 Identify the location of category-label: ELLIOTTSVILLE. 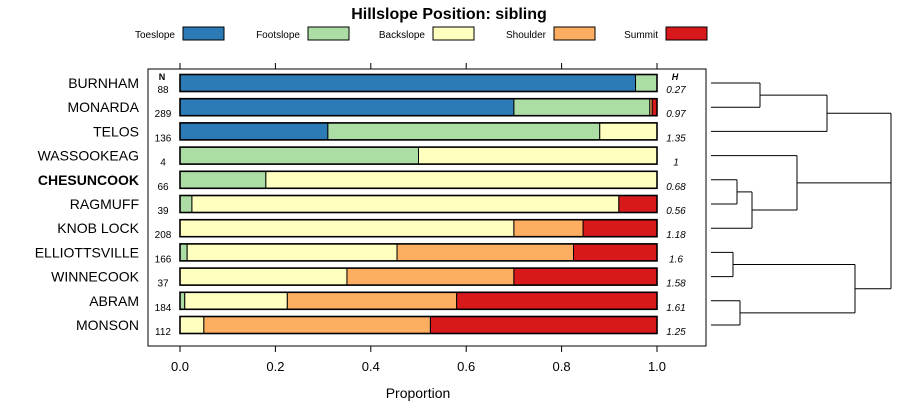
(87, 252).